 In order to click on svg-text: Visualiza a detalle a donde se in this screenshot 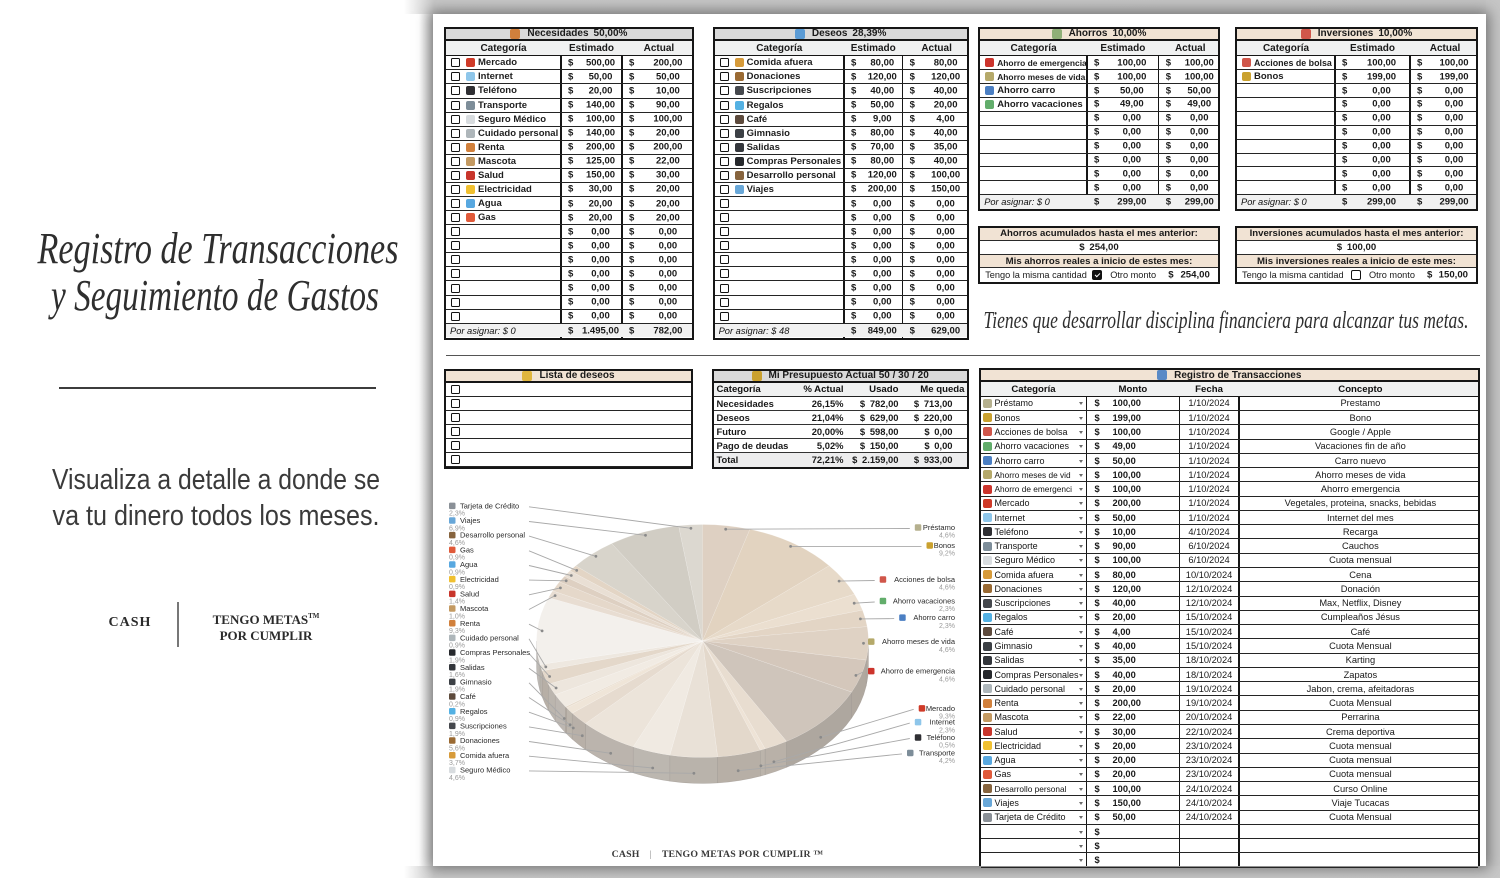, I will do `click(216, 480)`.